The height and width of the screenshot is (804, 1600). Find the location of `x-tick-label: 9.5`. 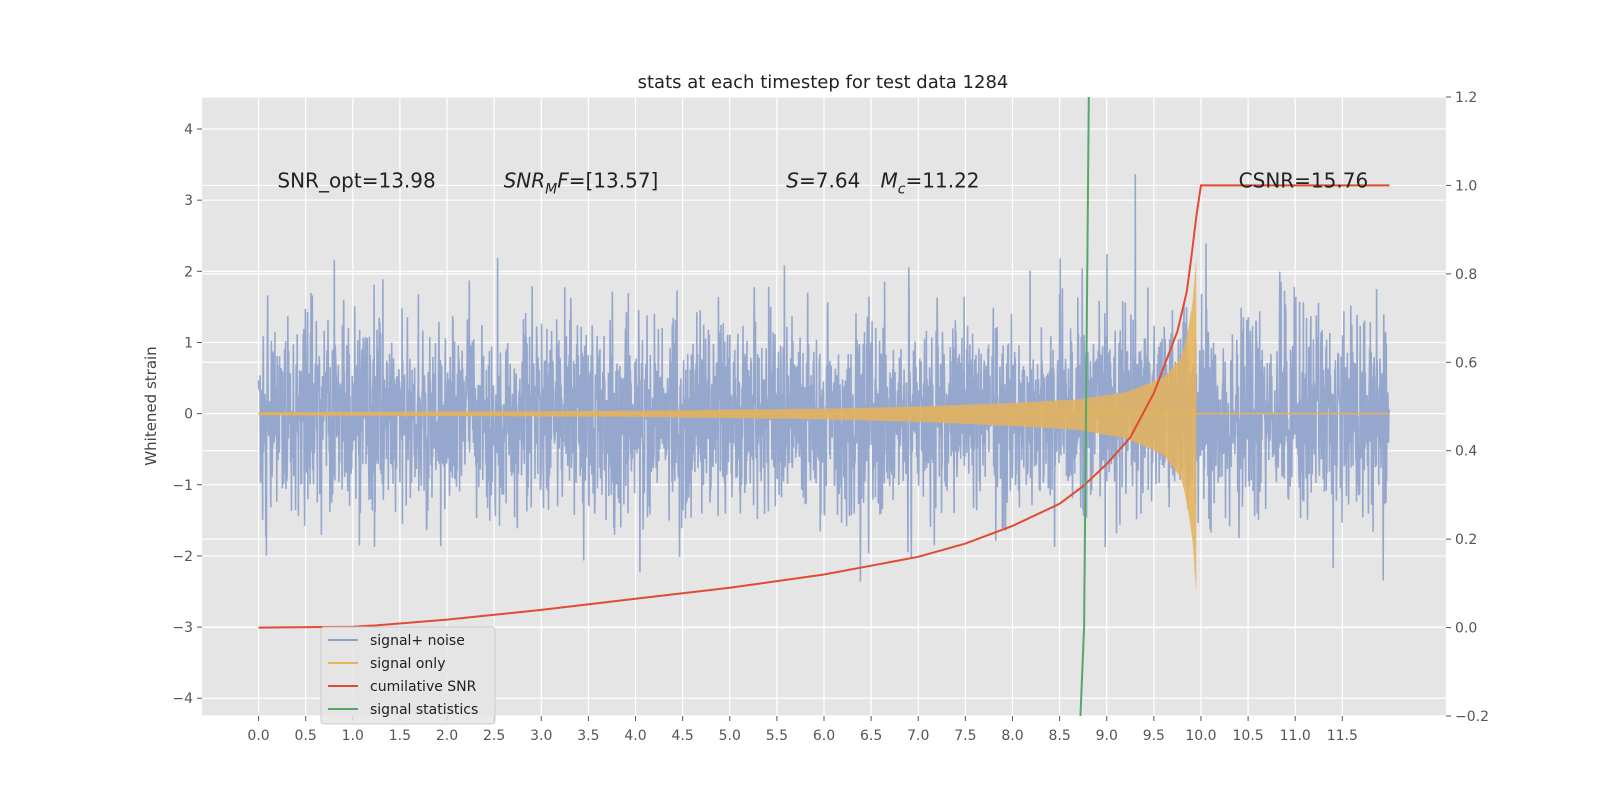

x-tick-label: 9.5 is located at coordinates (1154, 736).